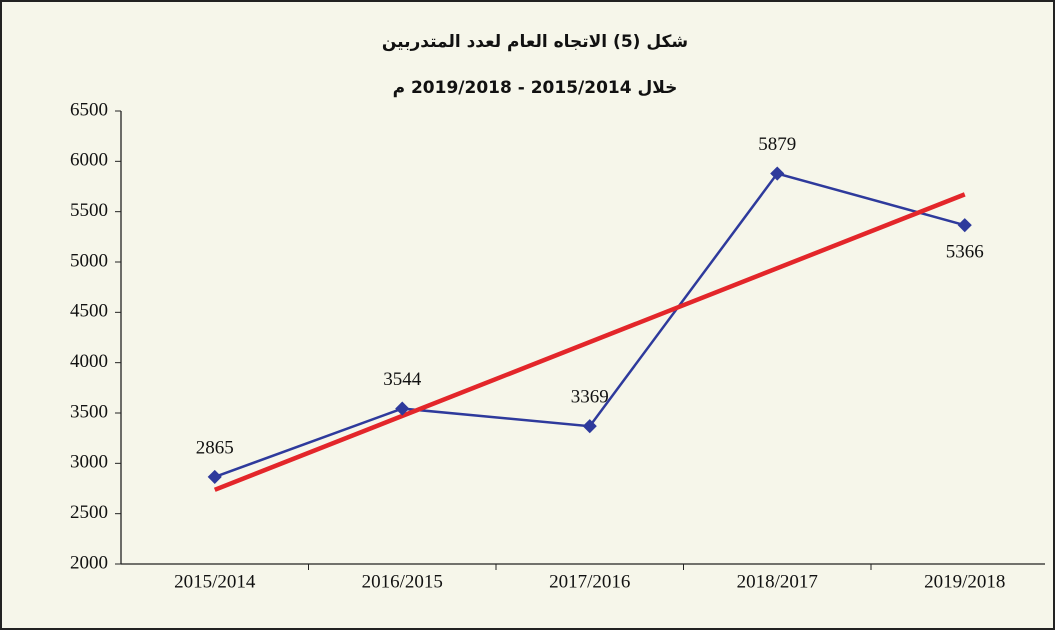 This screenshot has height=632, width=1057. Describe the element at coordinates (215, 447) in the screenshot. I see `data-label: 2865` at that location.